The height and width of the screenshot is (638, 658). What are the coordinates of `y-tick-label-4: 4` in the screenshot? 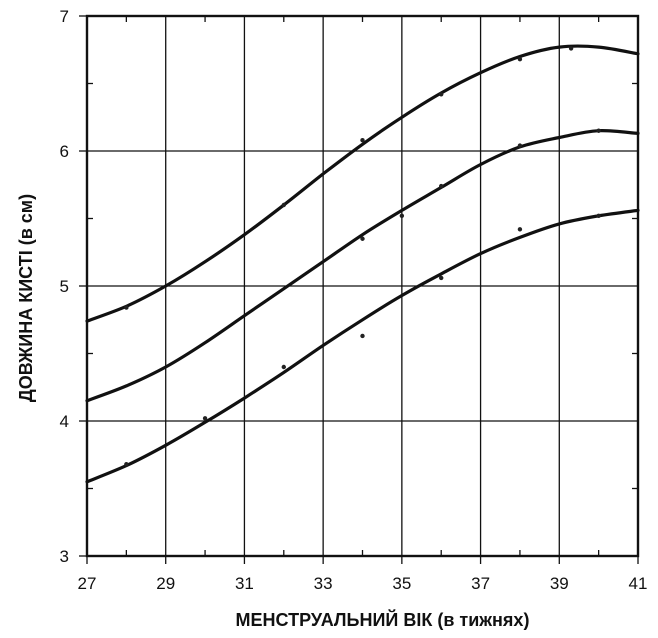 It's located at (64, 421).